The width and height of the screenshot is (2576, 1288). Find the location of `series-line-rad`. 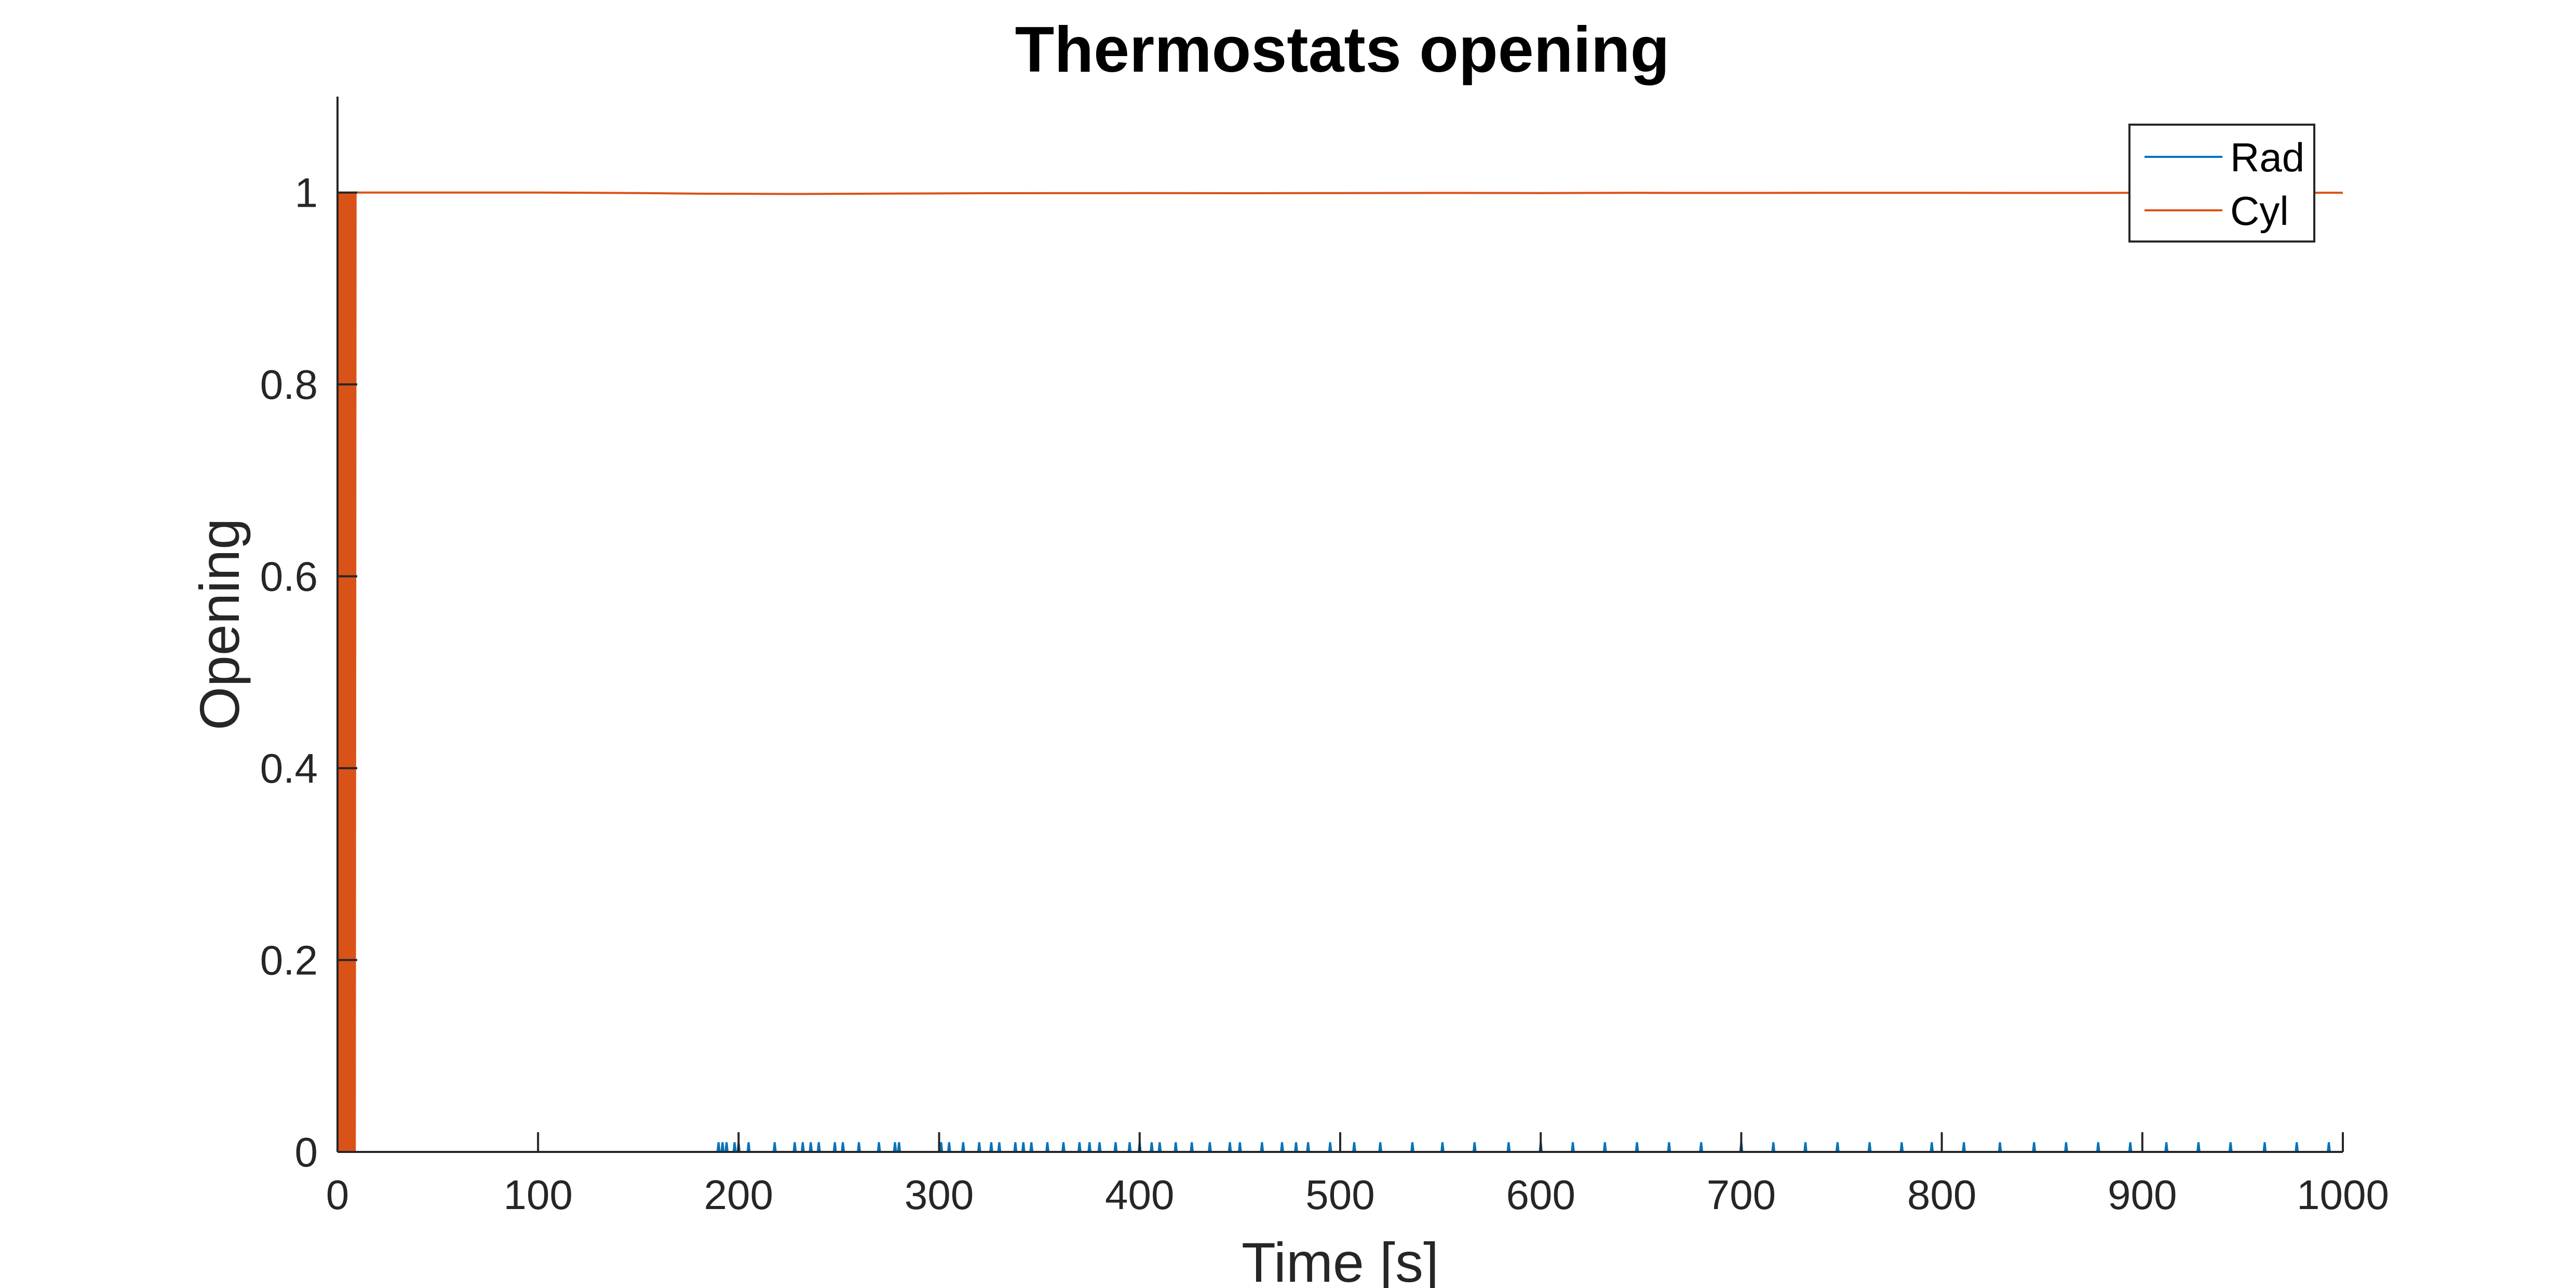

series-line-rad is located at coordinates (1340, 1148).